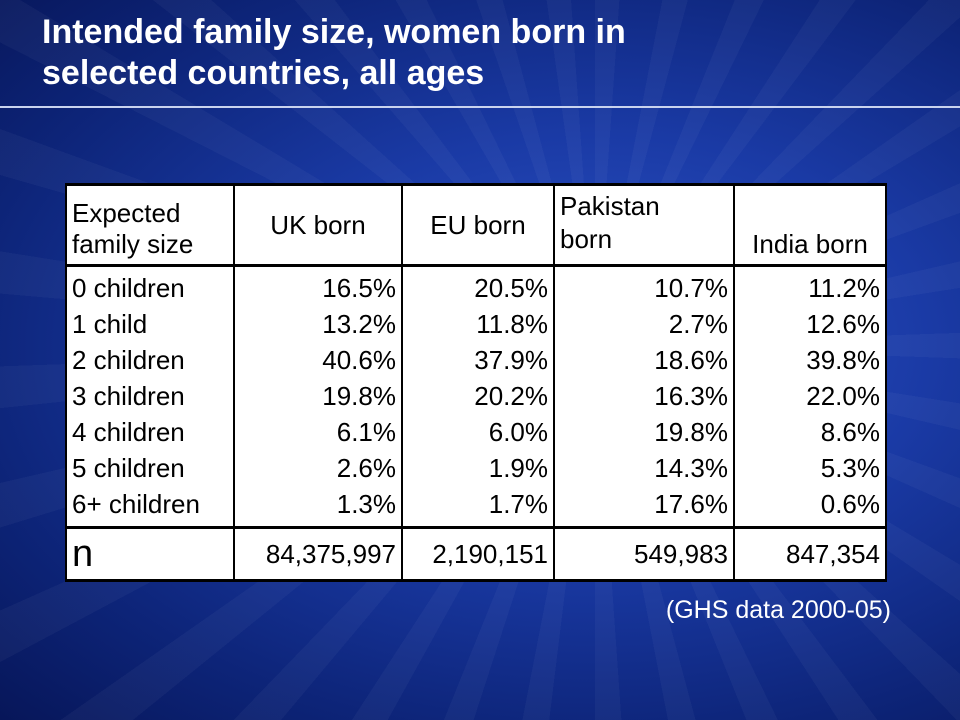 The width and height of the screenshot is (960, 720). I want to click on table-row: 0 children 16.5% 20.5% 10.7% 11.2%, so click(476, 285).